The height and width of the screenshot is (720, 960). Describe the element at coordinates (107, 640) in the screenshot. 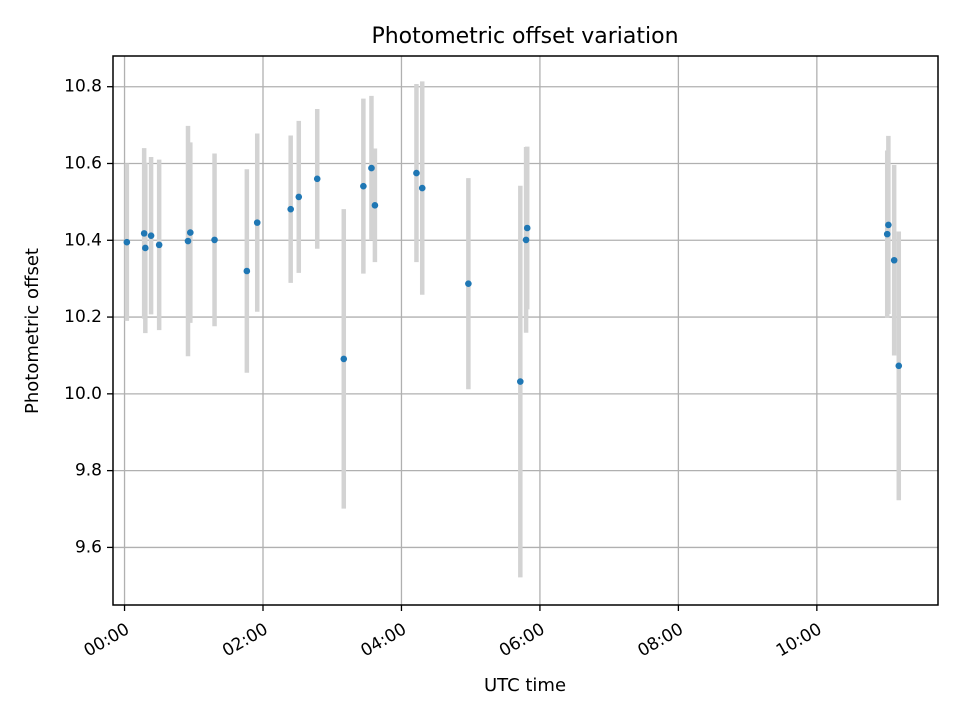

I see `x-tick-label: 00:00` at that location.